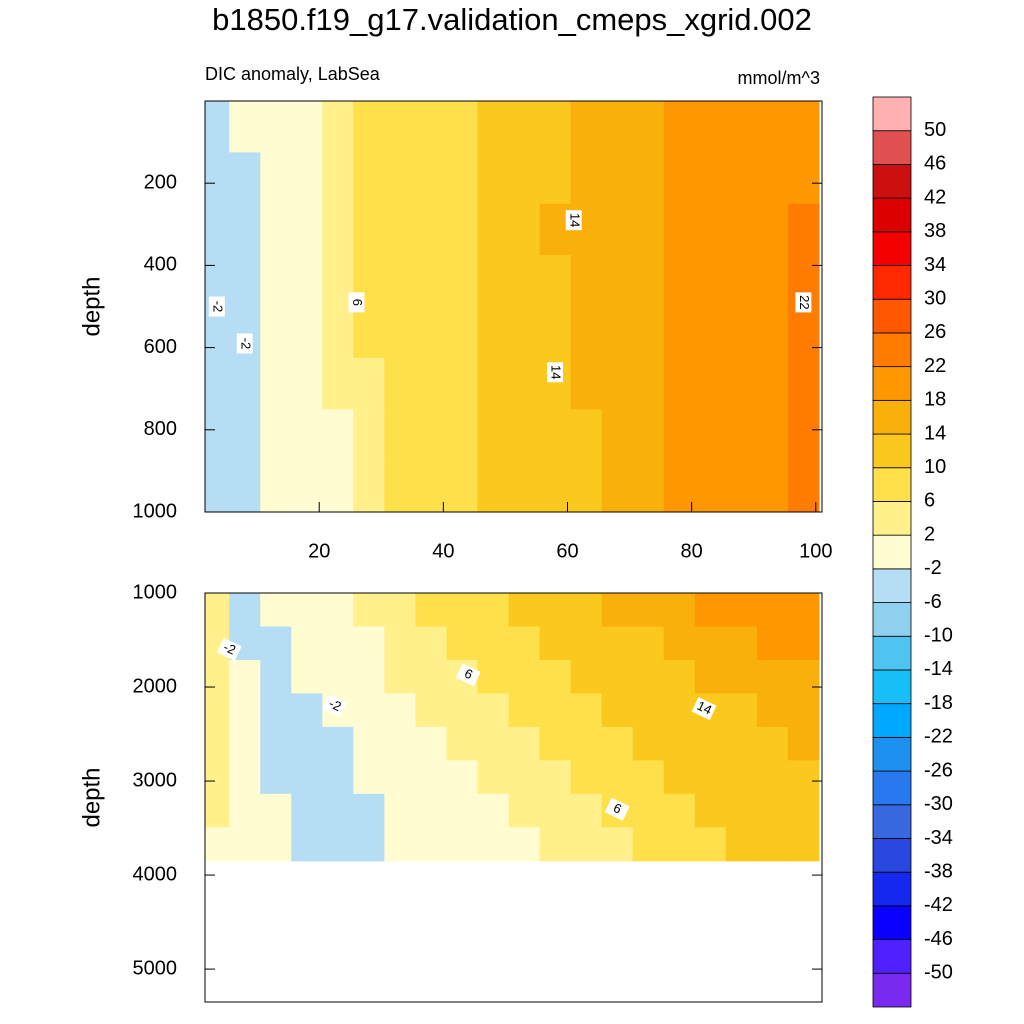 The height and width of the screenshot is (1024, 1024). Describe the element at coordinates (357, 302) in the screenshot. I see `contour-label-text: 6` at that location.